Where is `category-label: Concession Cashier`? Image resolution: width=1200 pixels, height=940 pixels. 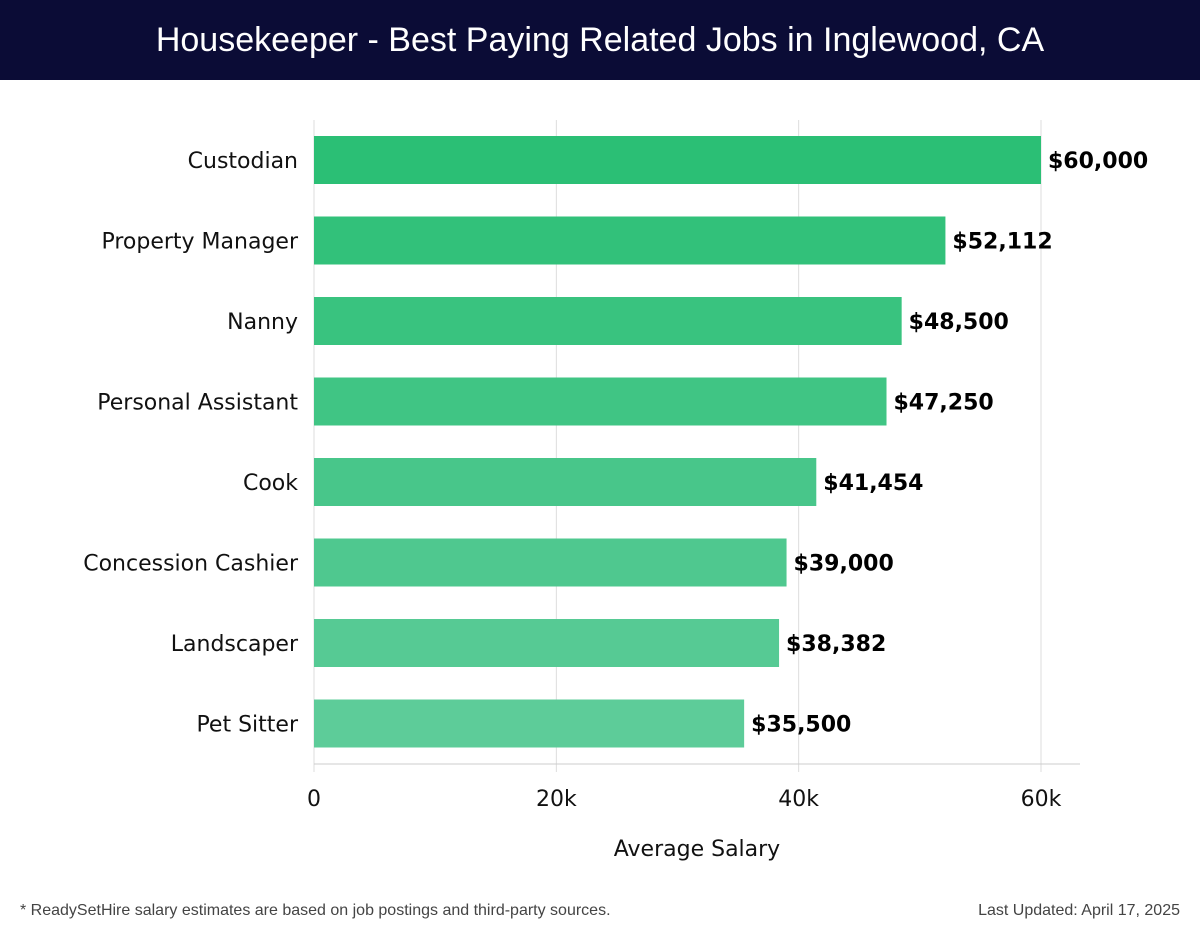 category-label: Concession Cashier is located at coordinates (191, 564).